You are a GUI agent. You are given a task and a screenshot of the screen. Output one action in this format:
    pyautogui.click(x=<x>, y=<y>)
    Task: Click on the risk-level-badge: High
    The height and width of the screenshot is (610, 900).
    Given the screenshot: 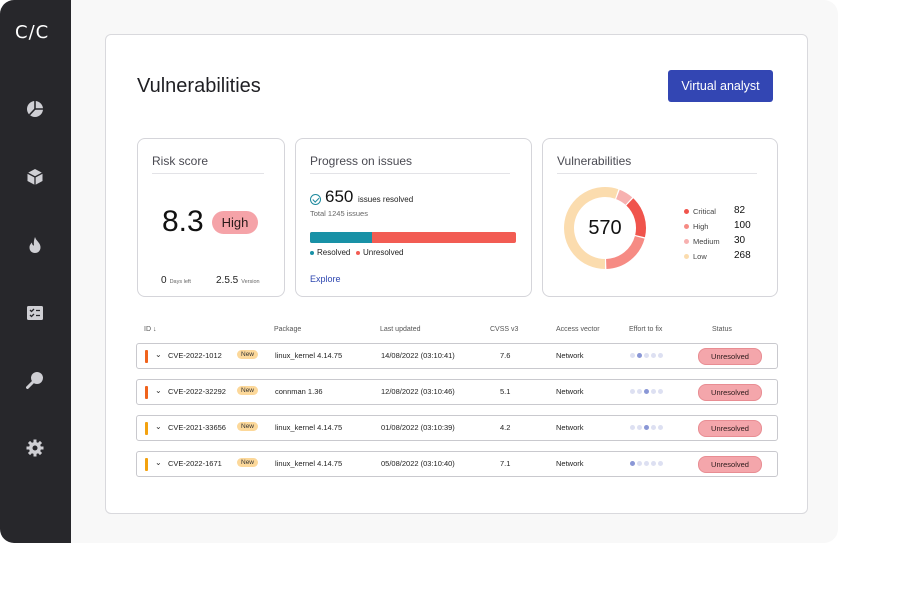 What is the action you would take?
    pyautogui.click(x=235, y=222)
    